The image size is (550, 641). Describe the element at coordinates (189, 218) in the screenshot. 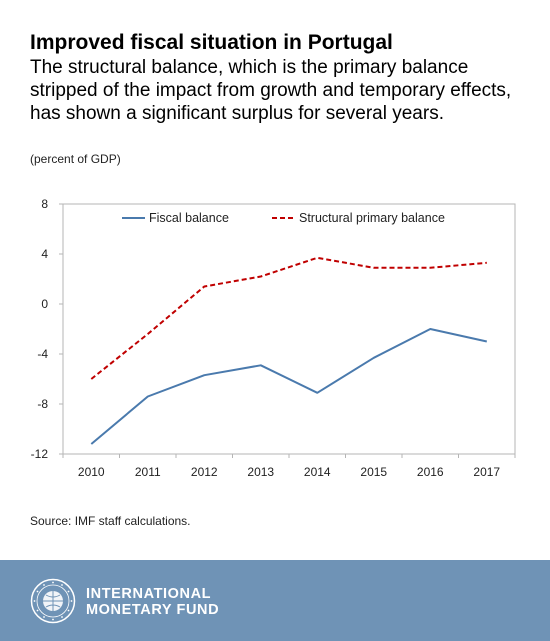

I see `legend-label-1: Fiscal balance` at that location.